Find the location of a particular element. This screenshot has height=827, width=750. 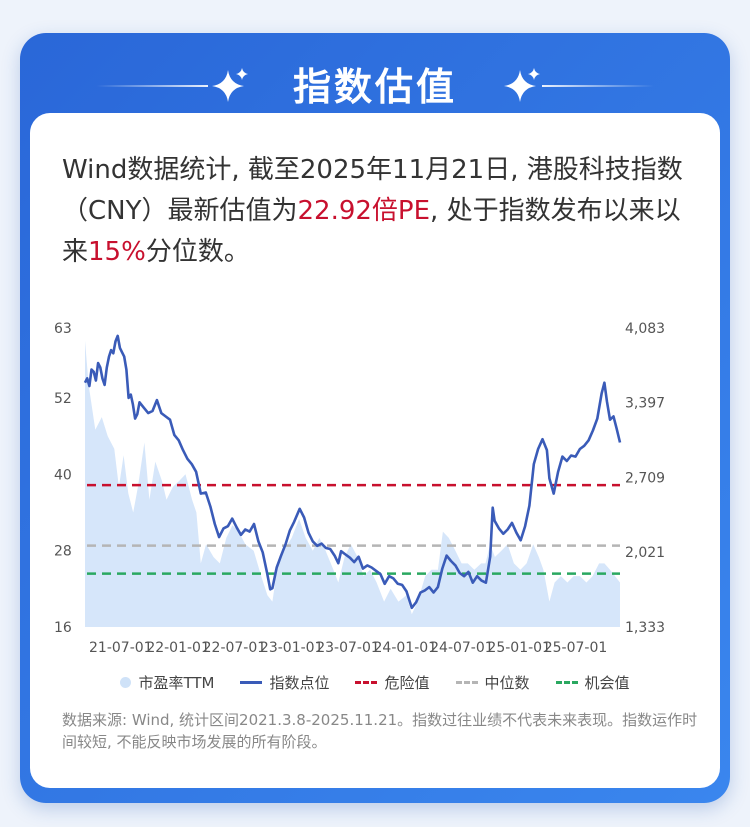

y-right-tick-label: 4,083 is located at coordinates (645, 329).